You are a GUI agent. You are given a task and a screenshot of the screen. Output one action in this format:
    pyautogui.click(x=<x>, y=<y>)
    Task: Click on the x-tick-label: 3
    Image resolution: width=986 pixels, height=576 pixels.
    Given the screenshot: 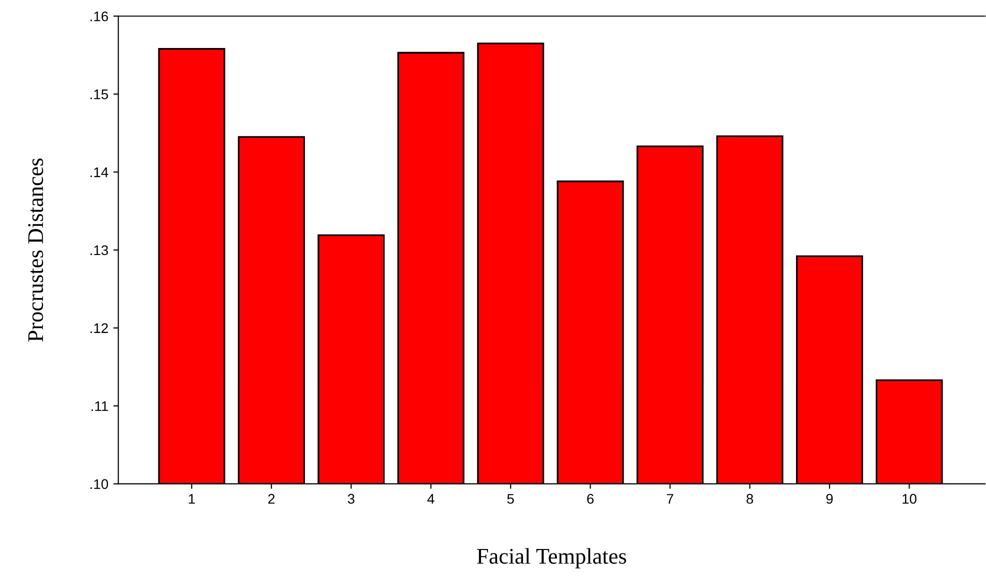 What is the action you would take?
    pyautogui.click(x=351, y=499)
    